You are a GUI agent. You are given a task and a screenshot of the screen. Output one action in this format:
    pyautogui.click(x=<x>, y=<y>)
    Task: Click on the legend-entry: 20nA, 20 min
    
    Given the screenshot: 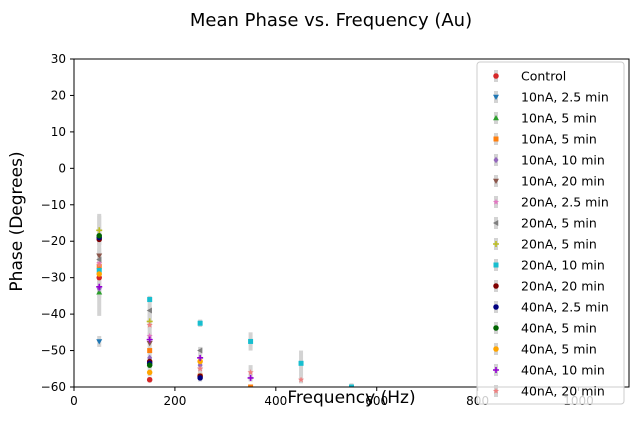 What is the action you would take?
    pyautogui.click(x=549, y=286)
    